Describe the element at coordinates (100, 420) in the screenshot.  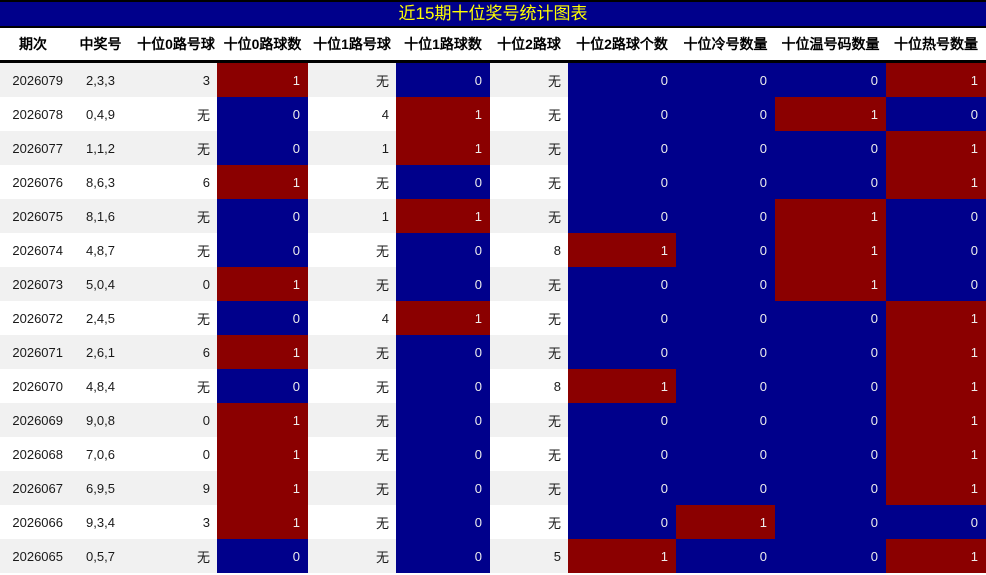
I see `value-cell: 9,0,8` at that location.